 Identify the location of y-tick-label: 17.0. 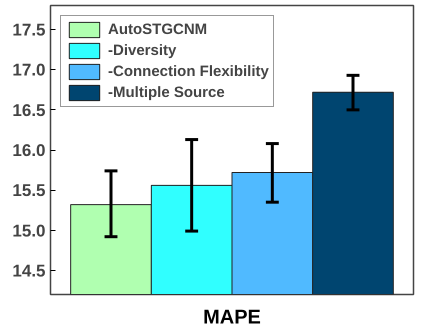
(29, 70).